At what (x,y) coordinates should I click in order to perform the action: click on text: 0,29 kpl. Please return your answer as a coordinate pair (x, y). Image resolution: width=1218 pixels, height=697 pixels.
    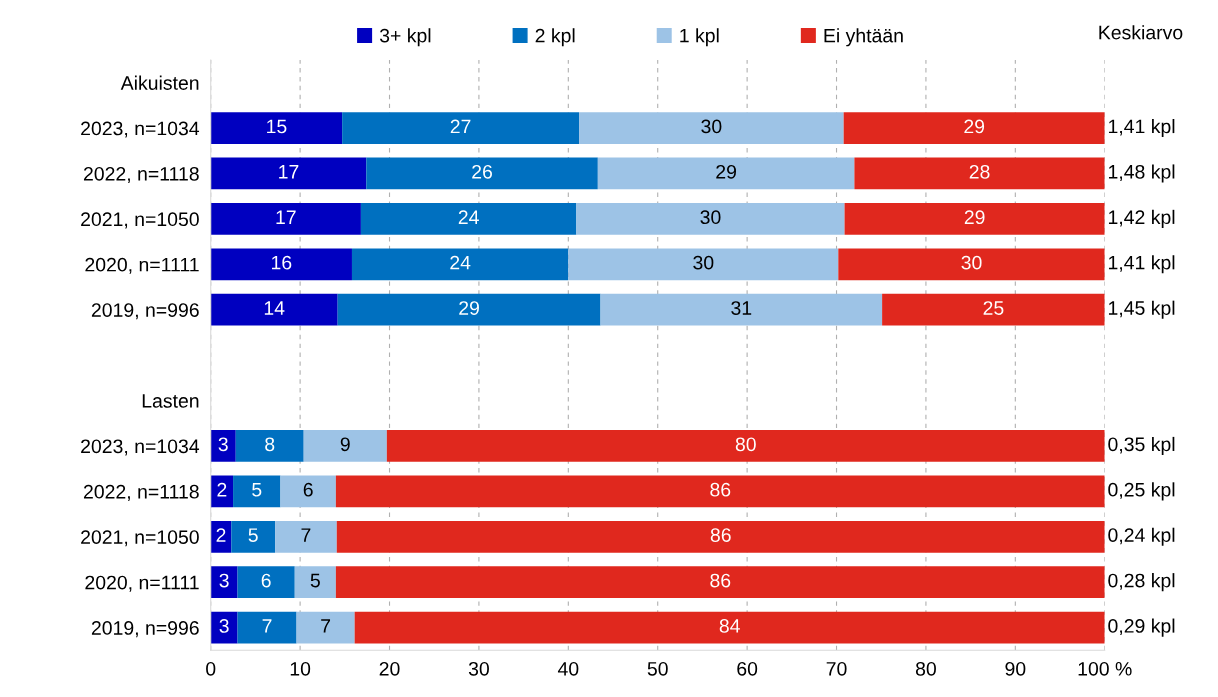
    Looking at the image, I should click on (1141, 627).